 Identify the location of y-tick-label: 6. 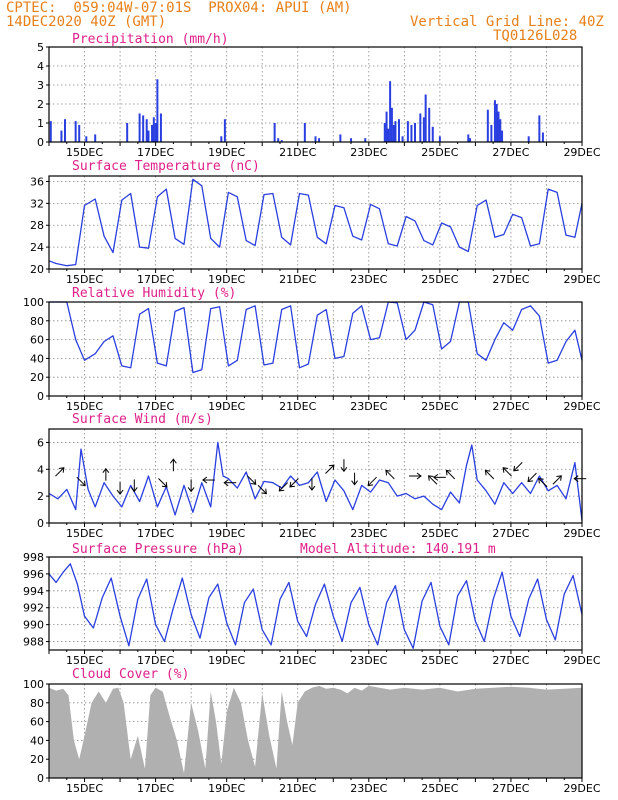
(40, 442).